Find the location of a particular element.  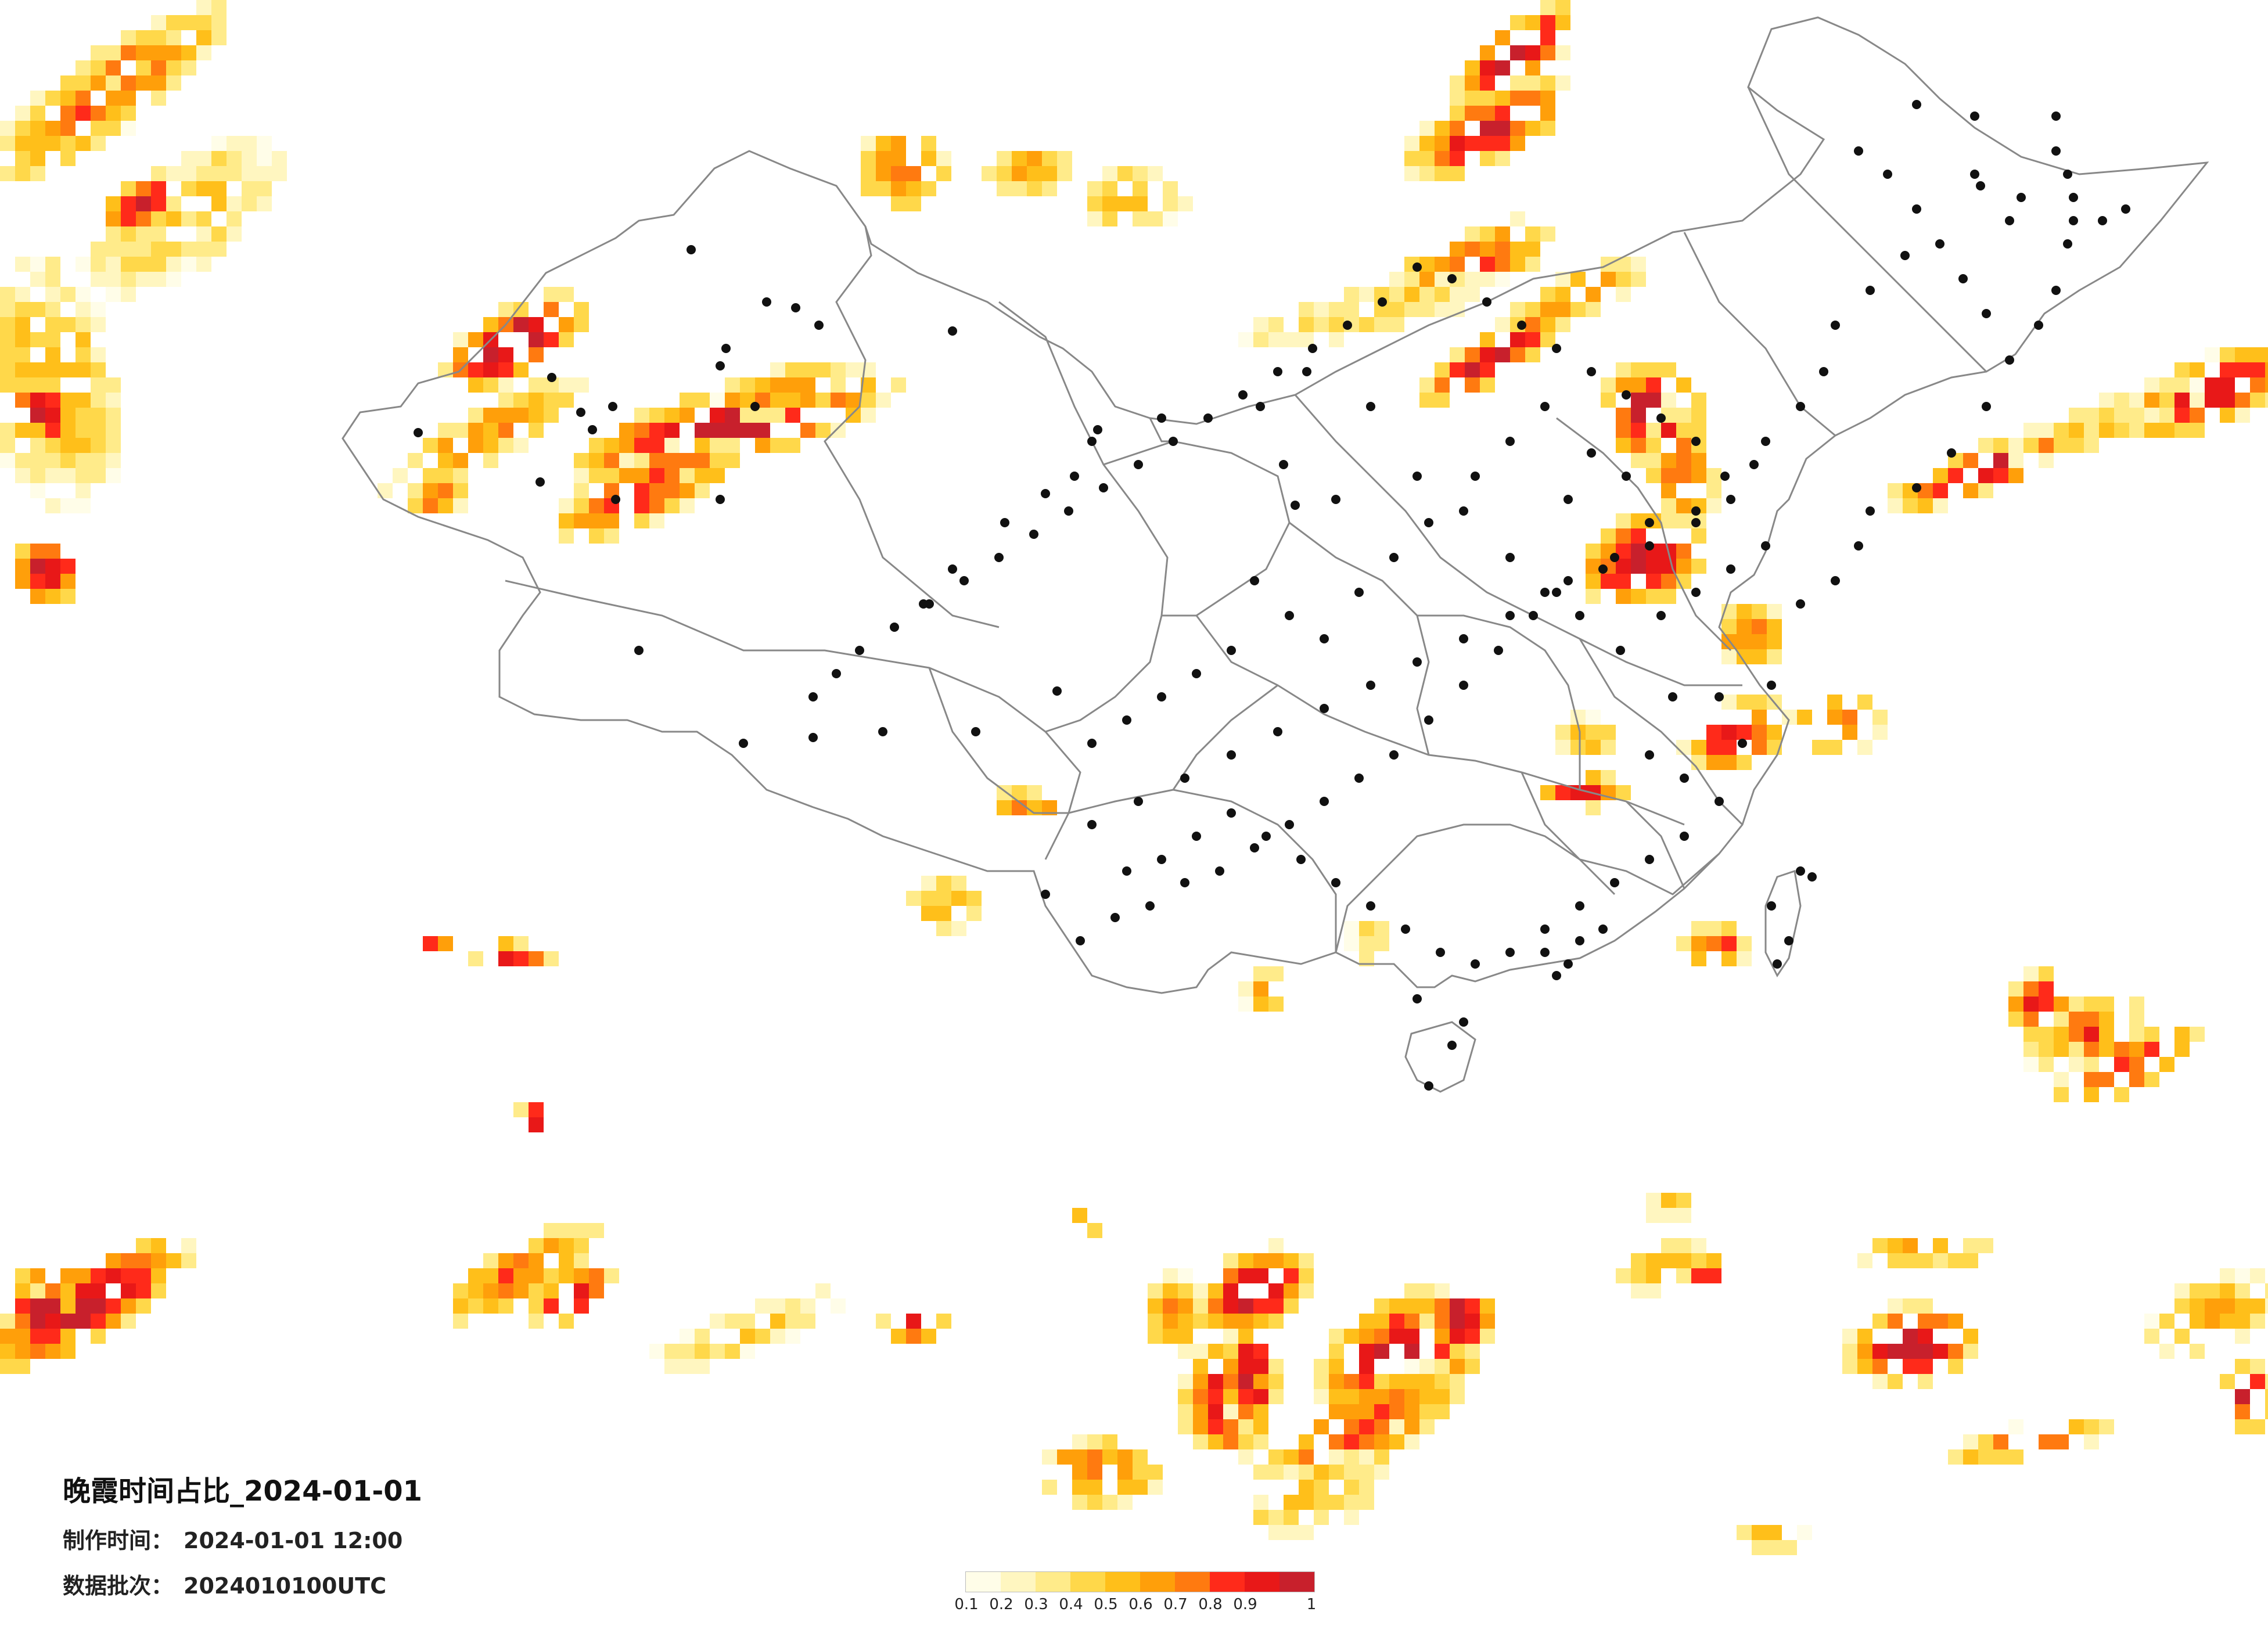

data-batch-line: 数据批次： 2024010100UTC is located at coordinates (224, 1584).